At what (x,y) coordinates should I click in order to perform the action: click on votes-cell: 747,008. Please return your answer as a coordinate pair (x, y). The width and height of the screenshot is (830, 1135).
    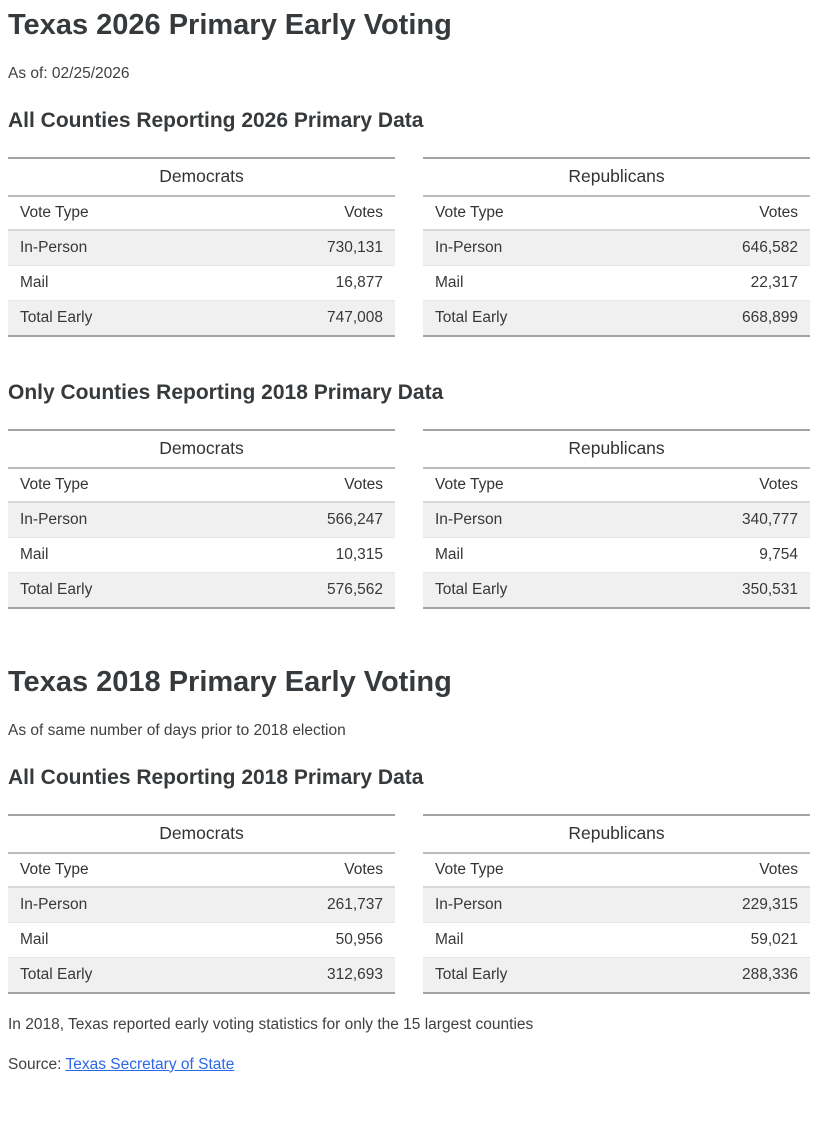
    Looking at the image, I should click on (298, 317).